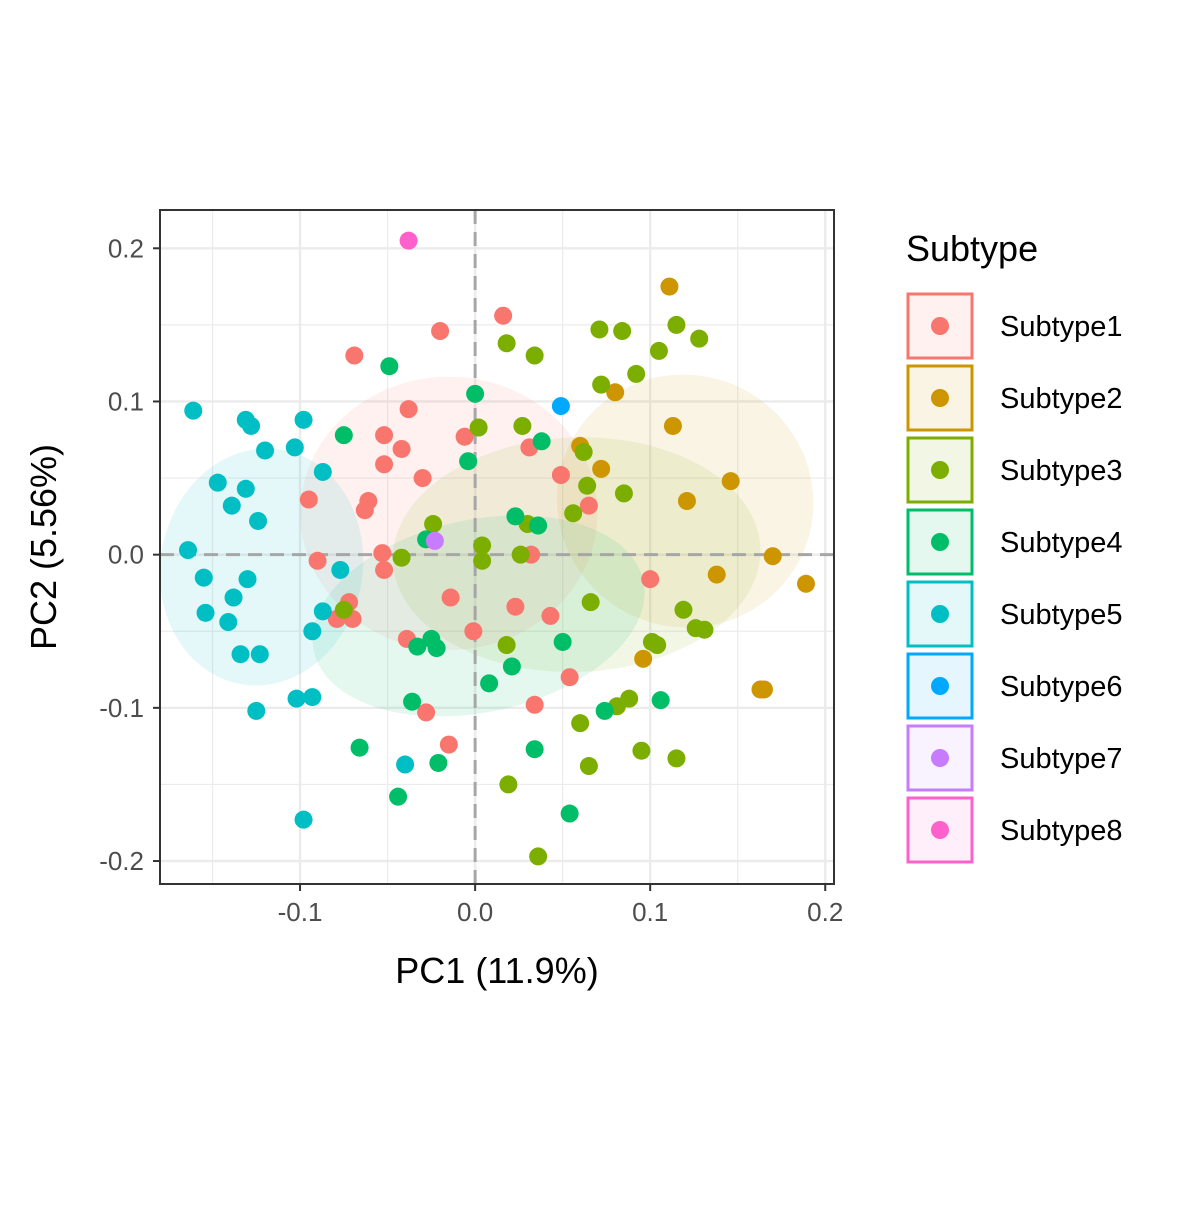 This screenshot has height=1205, width=1200. I want to click on legend-swatch-subtype2, so click(940, 398).